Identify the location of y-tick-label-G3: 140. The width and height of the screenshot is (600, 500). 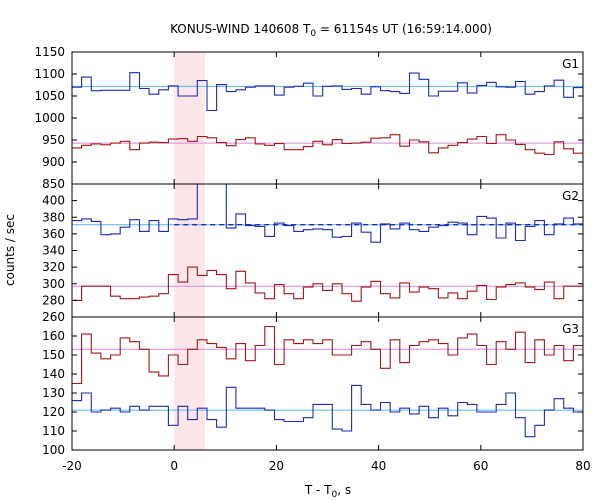
(53, 374).